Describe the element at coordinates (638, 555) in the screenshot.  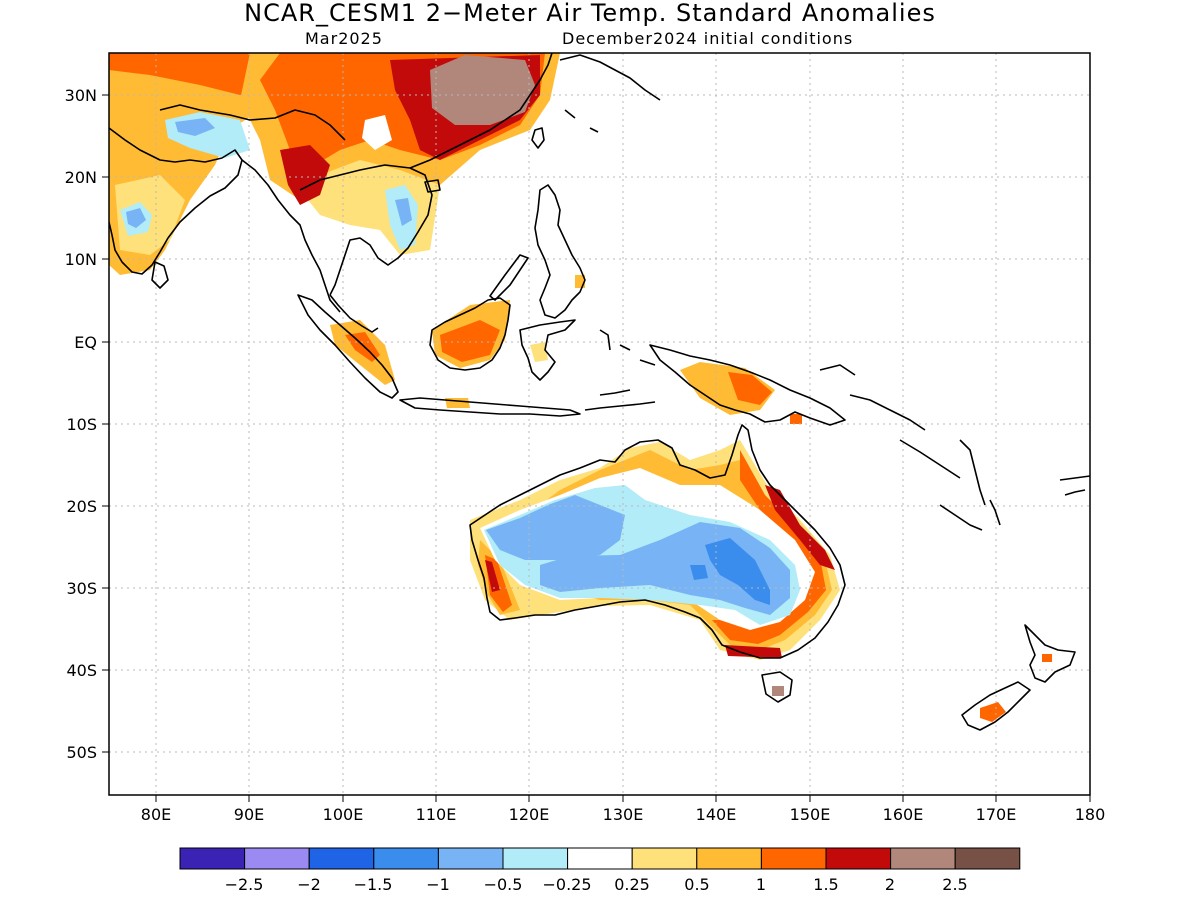
I see `shading-australia-cooler` at that location.